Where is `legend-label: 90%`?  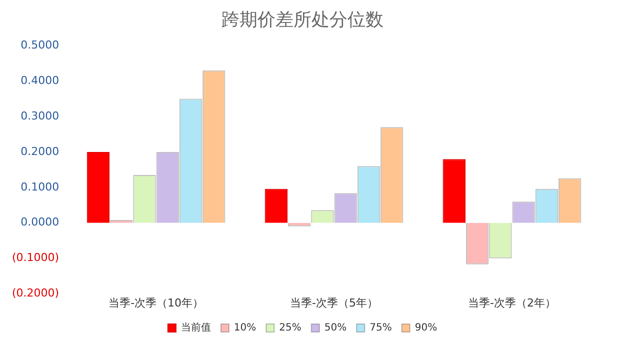
legend-label: 90% is located at coordinates (426, 328).